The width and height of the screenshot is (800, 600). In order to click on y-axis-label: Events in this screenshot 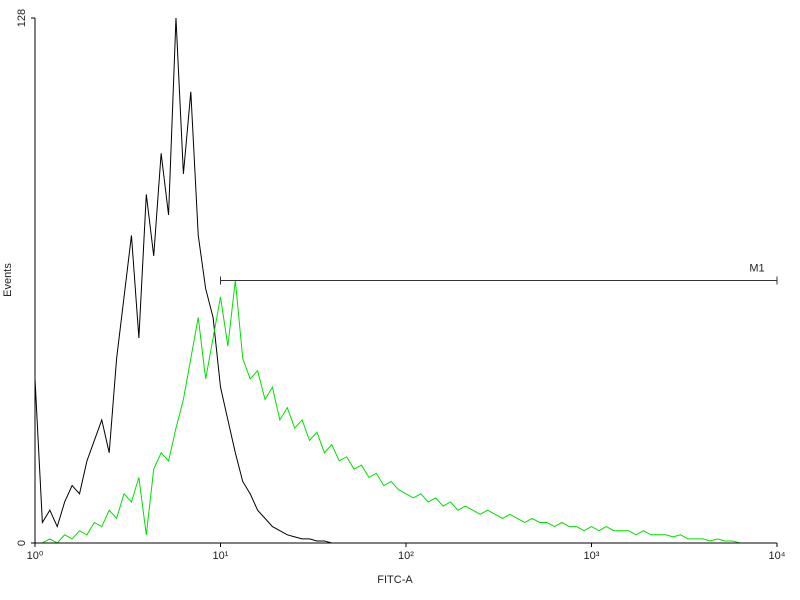, I will do `click(8, 280)`.